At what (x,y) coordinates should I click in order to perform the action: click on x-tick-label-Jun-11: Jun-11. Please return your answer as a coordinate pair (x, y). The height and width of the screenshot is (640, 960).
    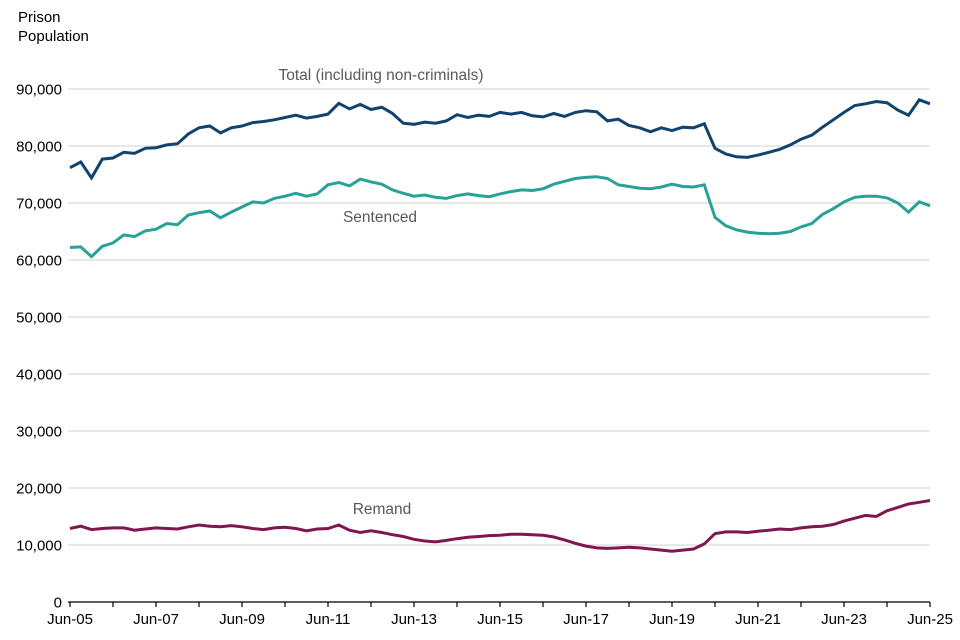
    Looking at the image, I should click on (328, 619).